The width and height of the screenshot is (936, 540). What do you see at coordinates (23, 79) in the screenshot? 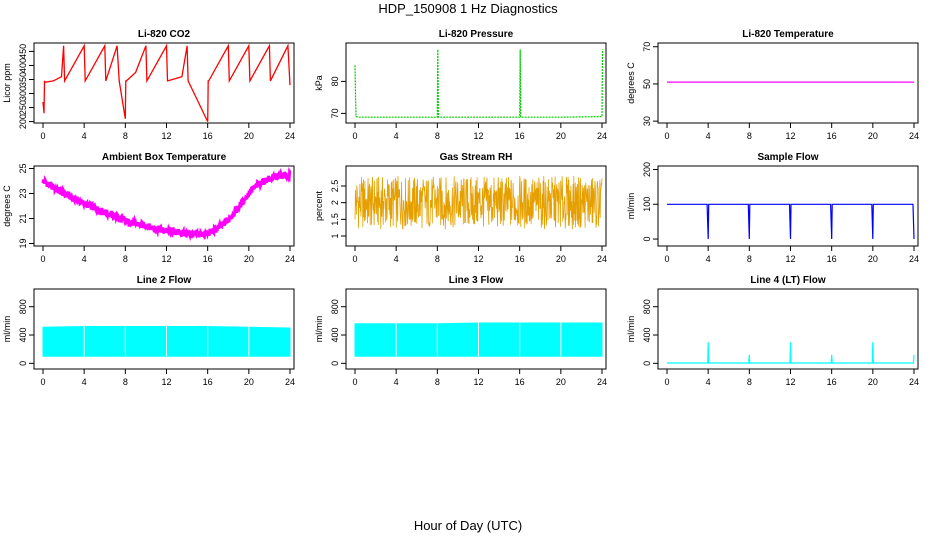
I see `y-tick-label: 350` at bounding box center [23, 79].